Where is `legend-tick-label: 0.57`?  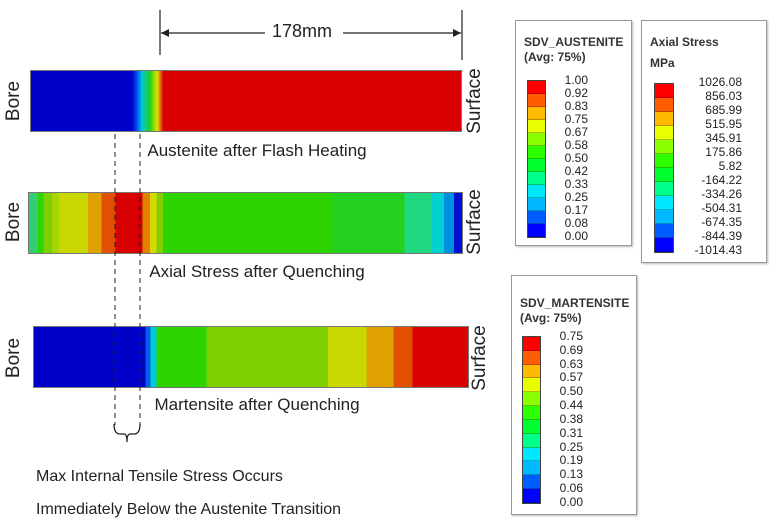 legend-tick-label: 0.57 is located at coordinates (571, 377).